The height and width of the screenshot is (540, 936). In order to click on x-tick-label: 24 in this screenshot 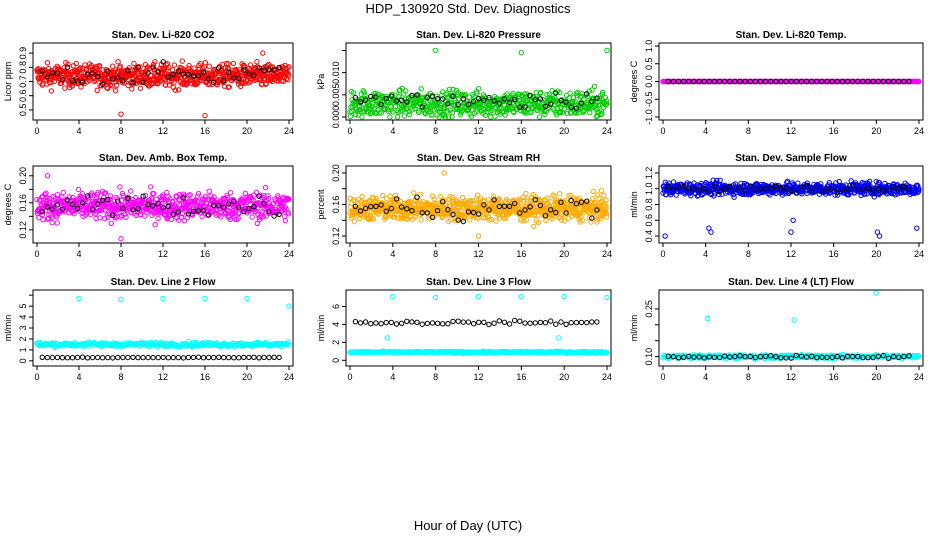, I will do `click(607, 254)`.